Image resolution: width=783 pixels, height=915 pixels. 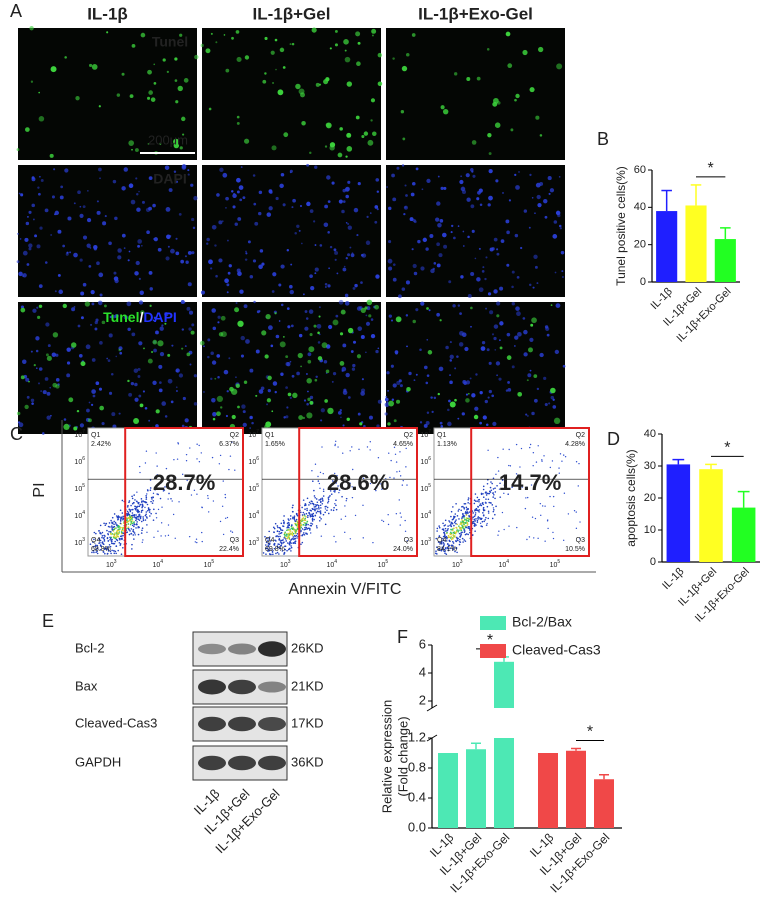 What do you see at coordinates (358, 492) in the screenshot?
I see `apoptosis-gate` at bounding box center [358, 492].